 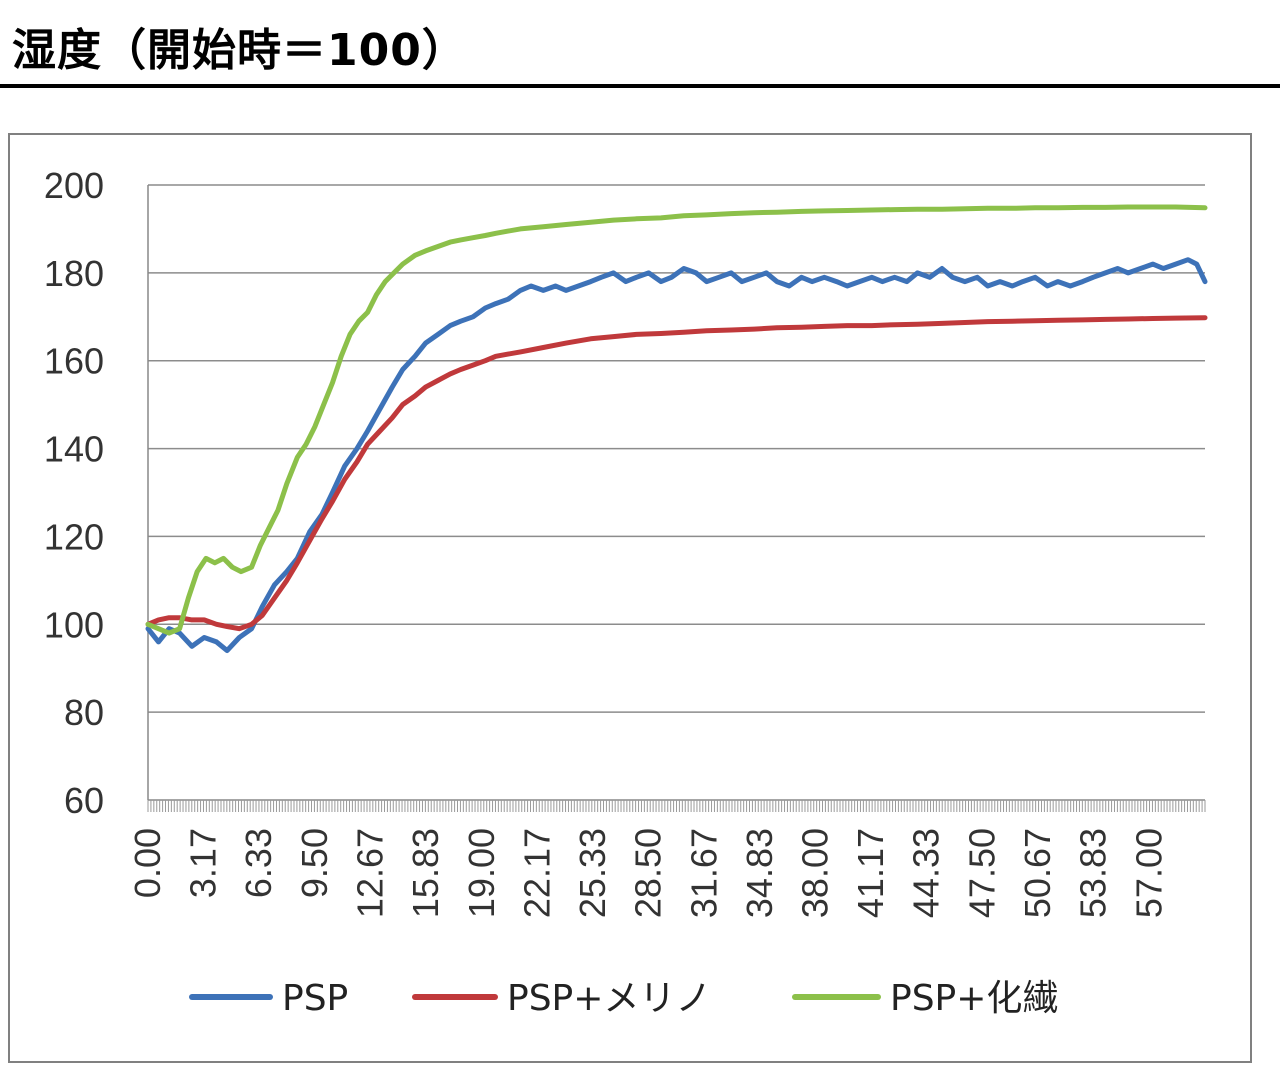 What do you see at coordinates (74, 536) in the screenshot?
I see `y-tick-label: 120` at bounding box center [74, 536].